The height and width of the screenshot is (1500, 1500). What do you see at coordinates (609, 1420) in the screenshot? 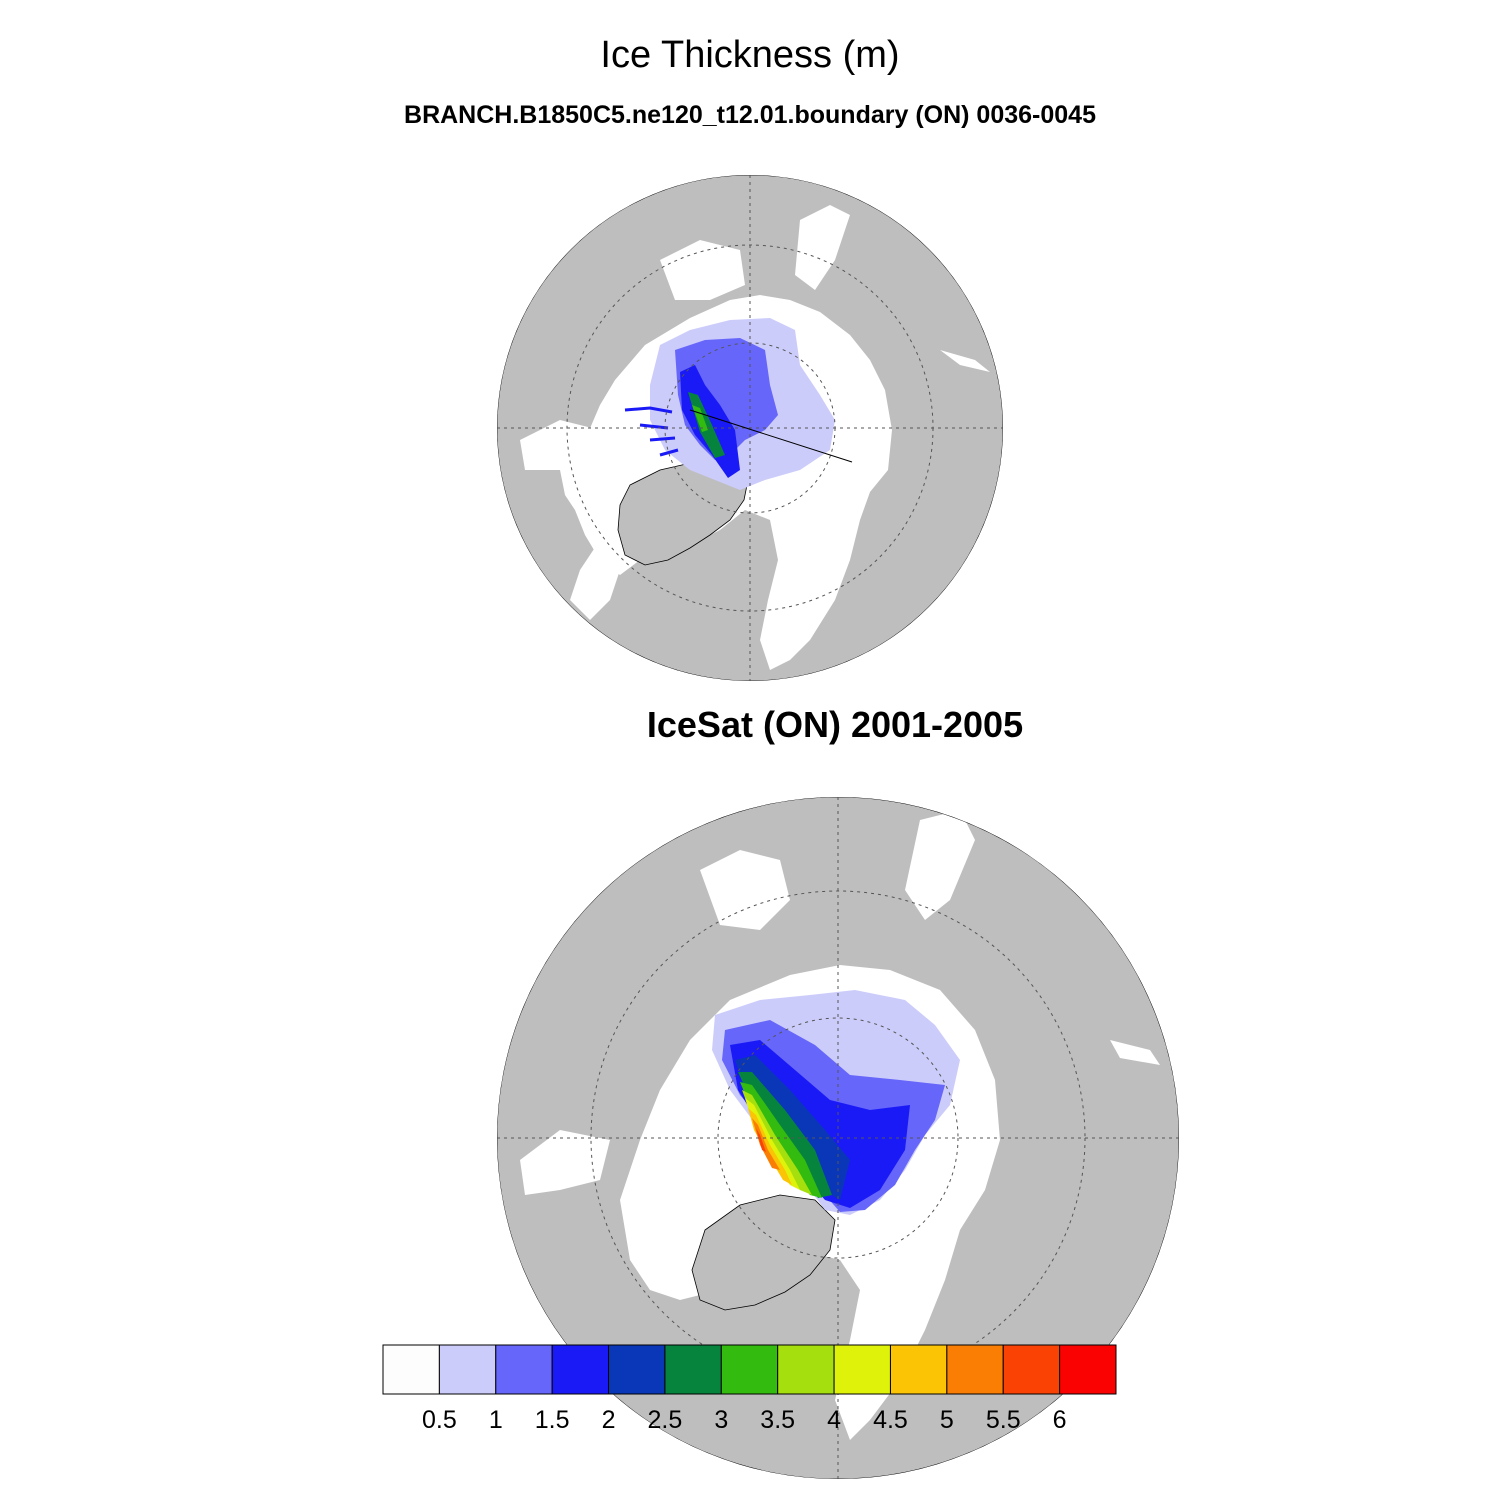
I see `colorbar-label: 2` at bounding box center [609, 1420].